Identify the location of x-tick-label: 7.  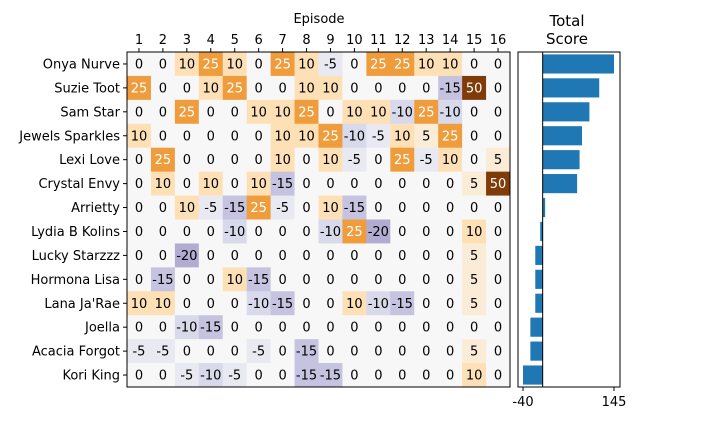
(282, 40).